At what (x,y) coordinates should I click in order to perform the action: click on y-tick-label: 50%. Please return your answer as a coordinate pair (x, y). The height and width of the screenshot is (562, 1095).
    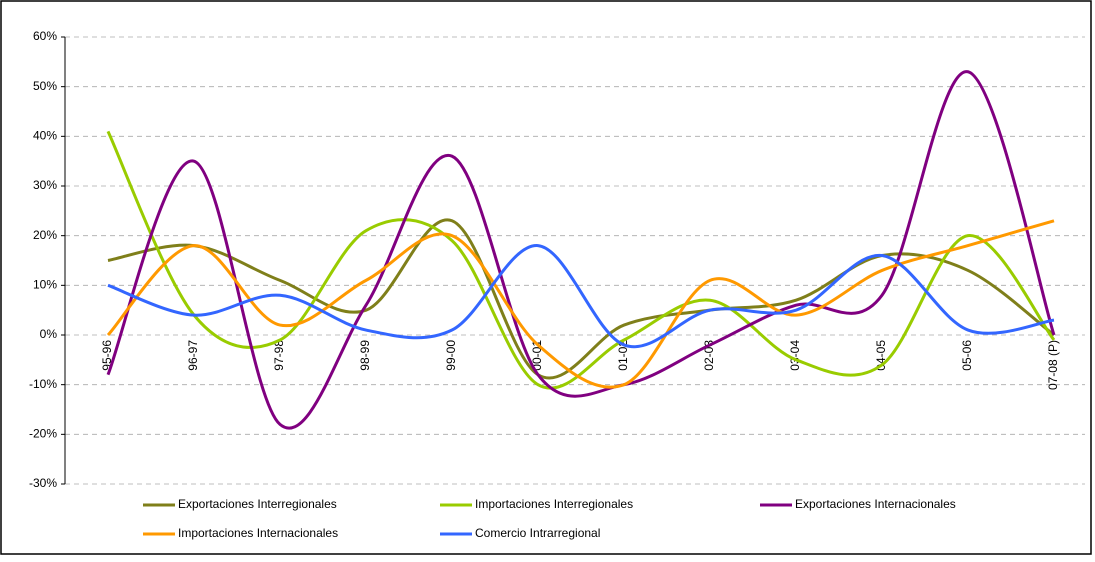
    Looking at the image, I should click on (45, 86).